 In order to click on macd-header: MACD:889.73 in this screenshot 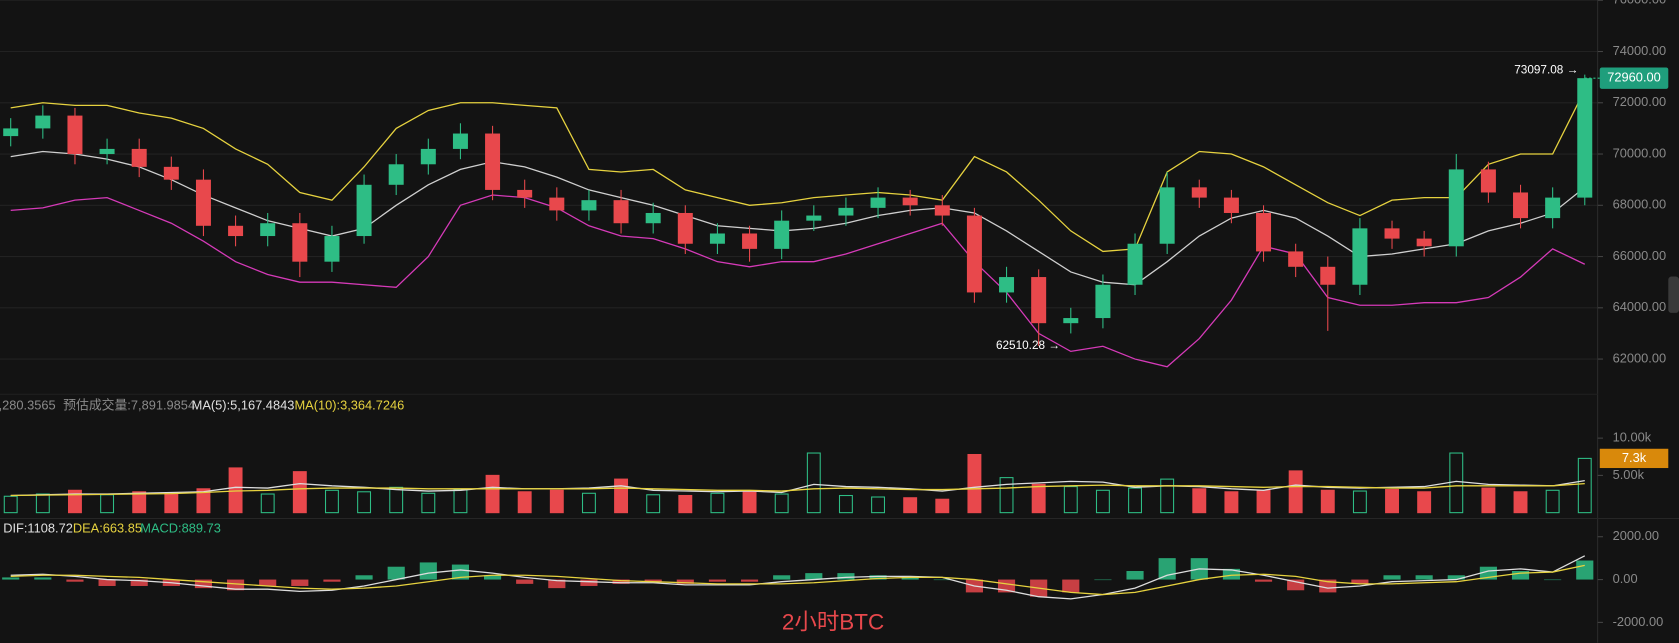, I will do `click(180, 528)`.